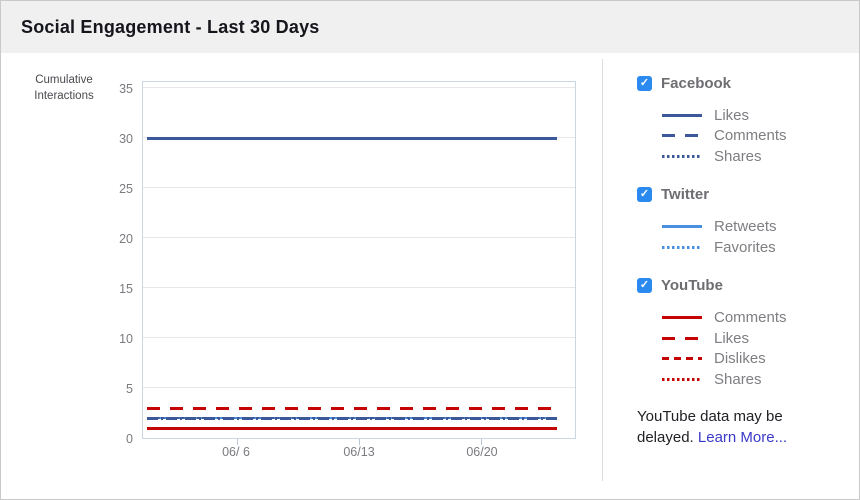  What do you see at coordinates (126, 339) in the screenshot?
I see `y-tick-label-10: 10` at bounding box center [126, 339].